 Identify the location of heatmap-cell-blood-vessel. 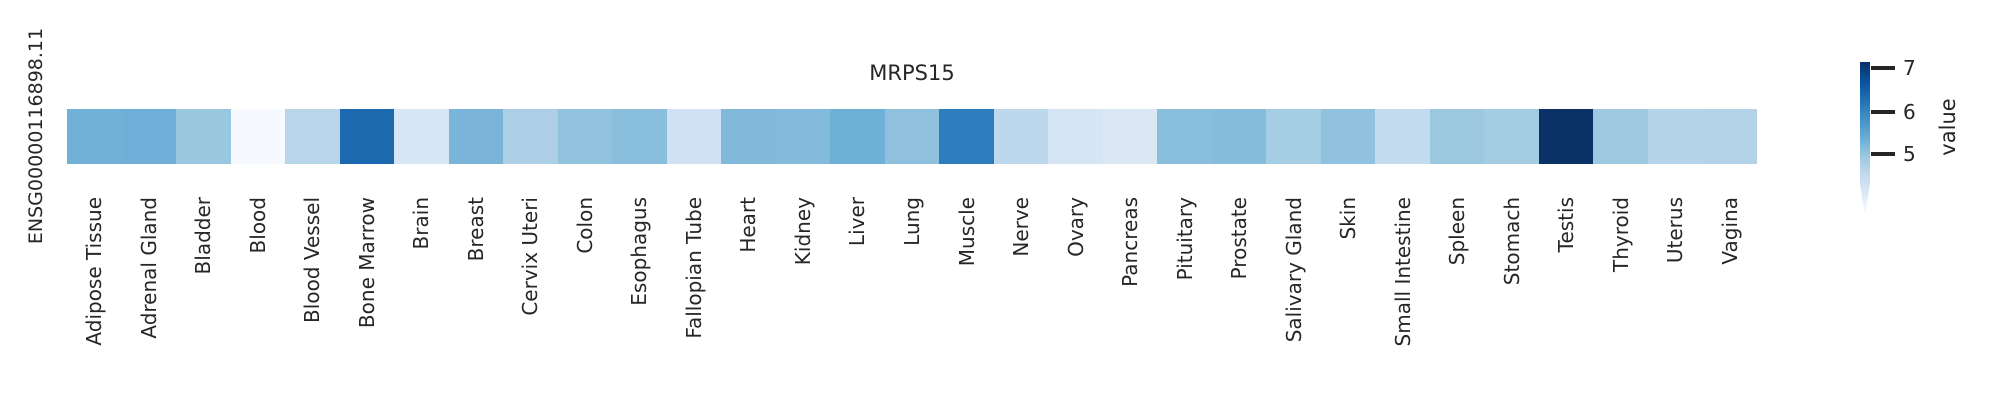
(312, 136).